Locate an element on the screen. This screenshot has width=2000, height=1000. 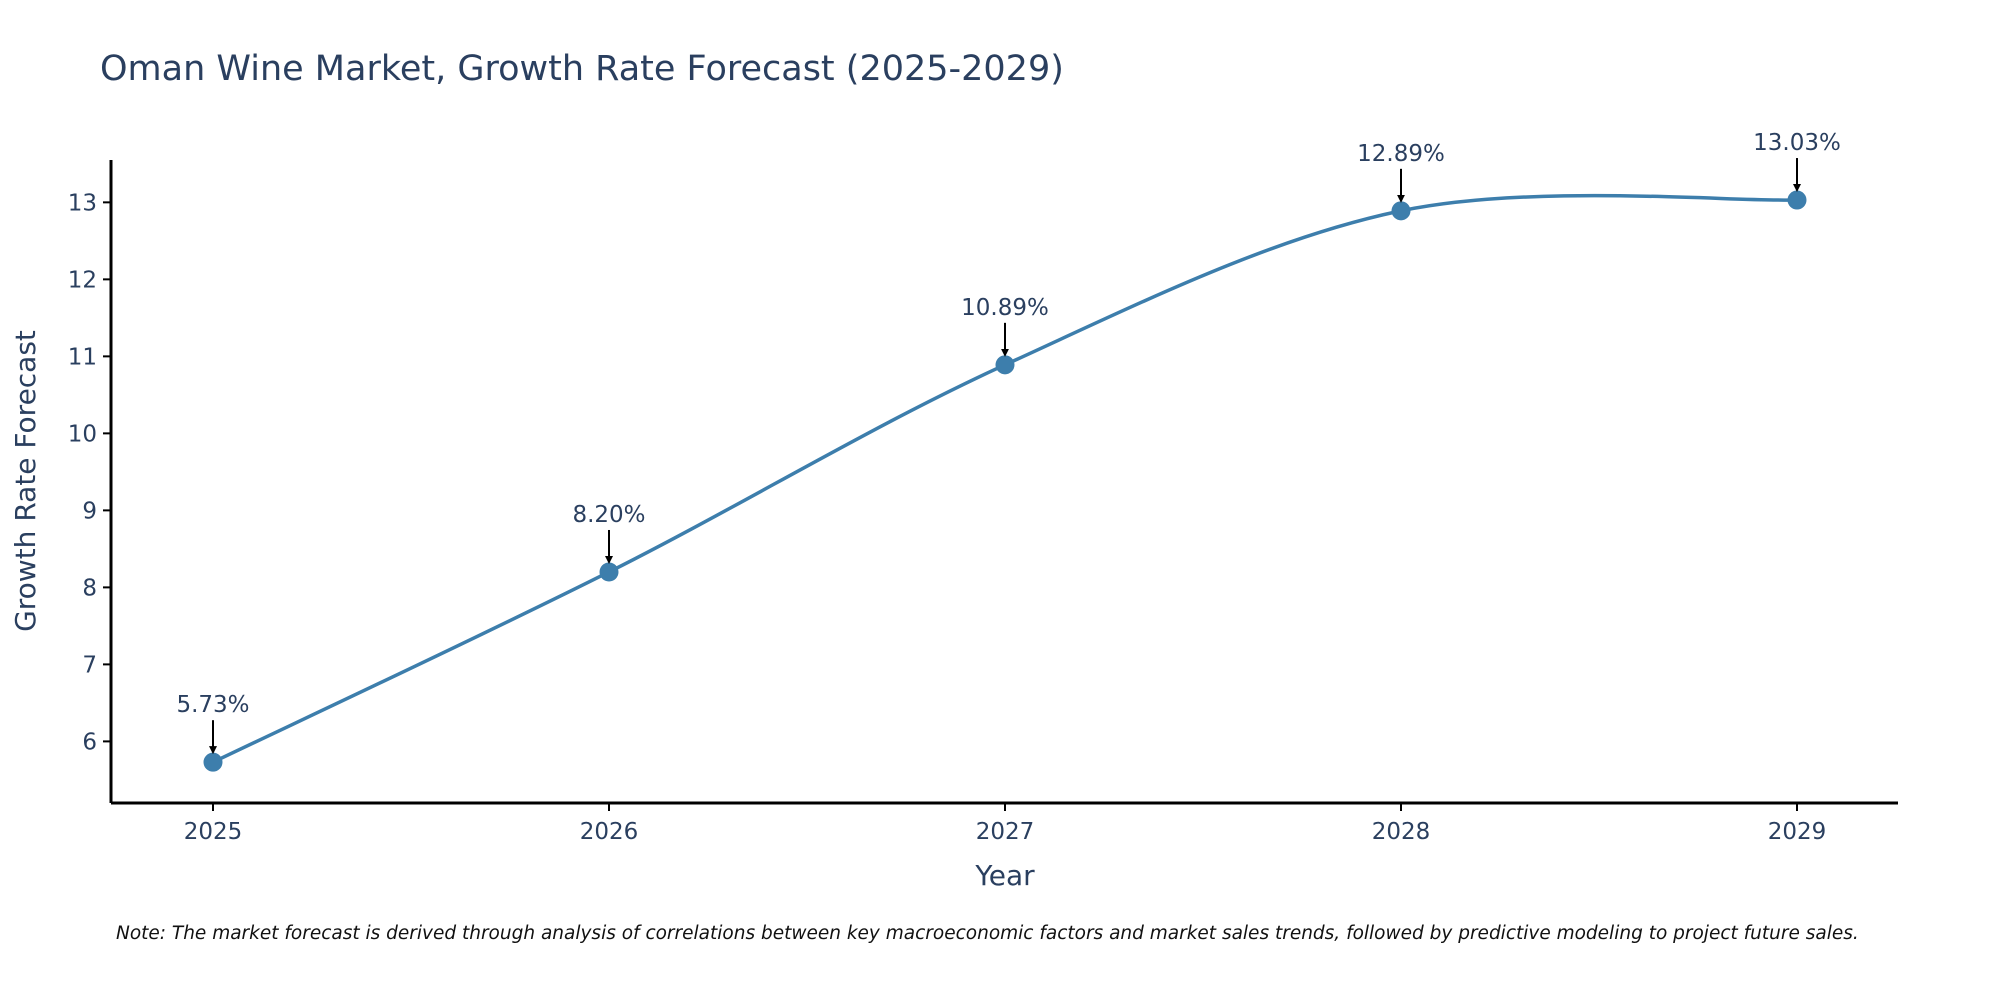
y-tick-label: 8 is located at coordinates (89, 588).